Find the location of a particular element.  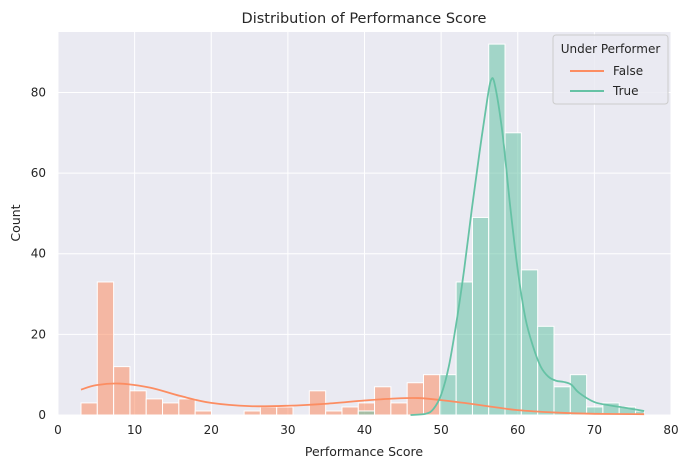

y-tick-label: 20 is located at coordinates (38, 334).